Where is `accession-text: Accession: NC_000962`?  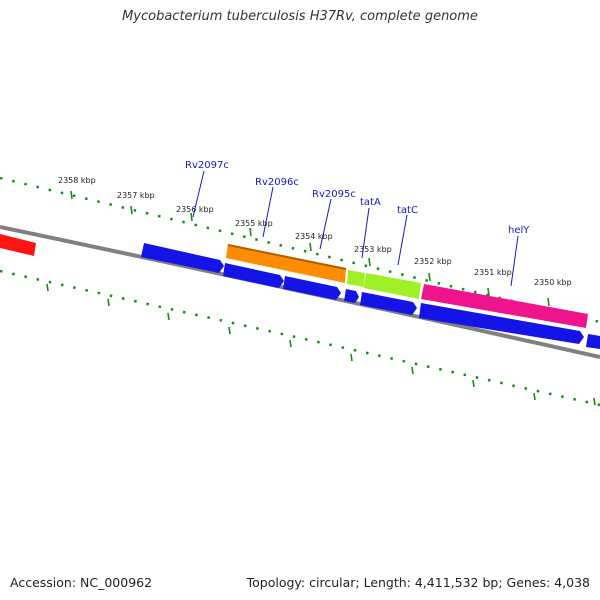
accession-text: Accession: NC_000962 is located at coordinates (81, 582).